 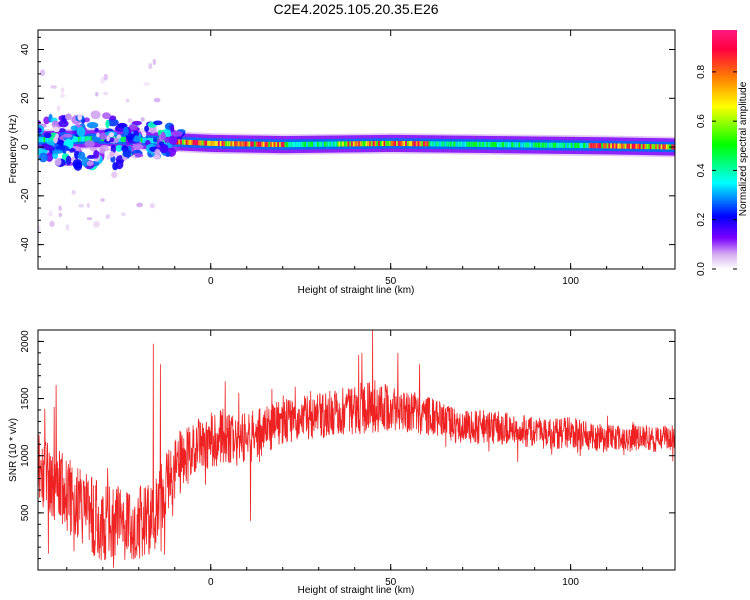 I want to click on y-tick-label: 2000, so click(x=25, y=341).